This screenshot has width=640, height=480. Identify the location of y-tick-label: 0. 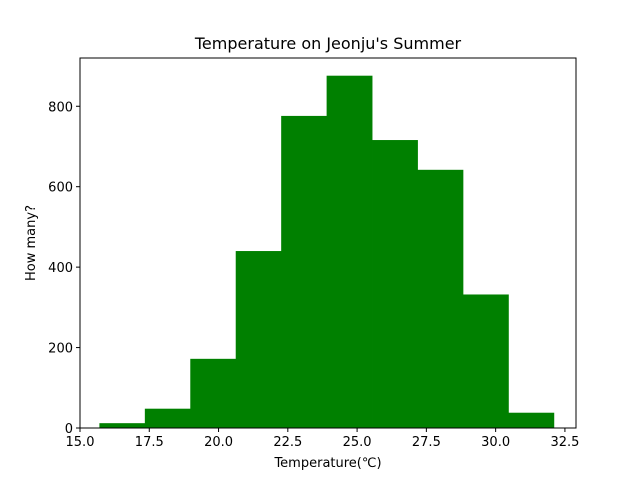
(69, 429).